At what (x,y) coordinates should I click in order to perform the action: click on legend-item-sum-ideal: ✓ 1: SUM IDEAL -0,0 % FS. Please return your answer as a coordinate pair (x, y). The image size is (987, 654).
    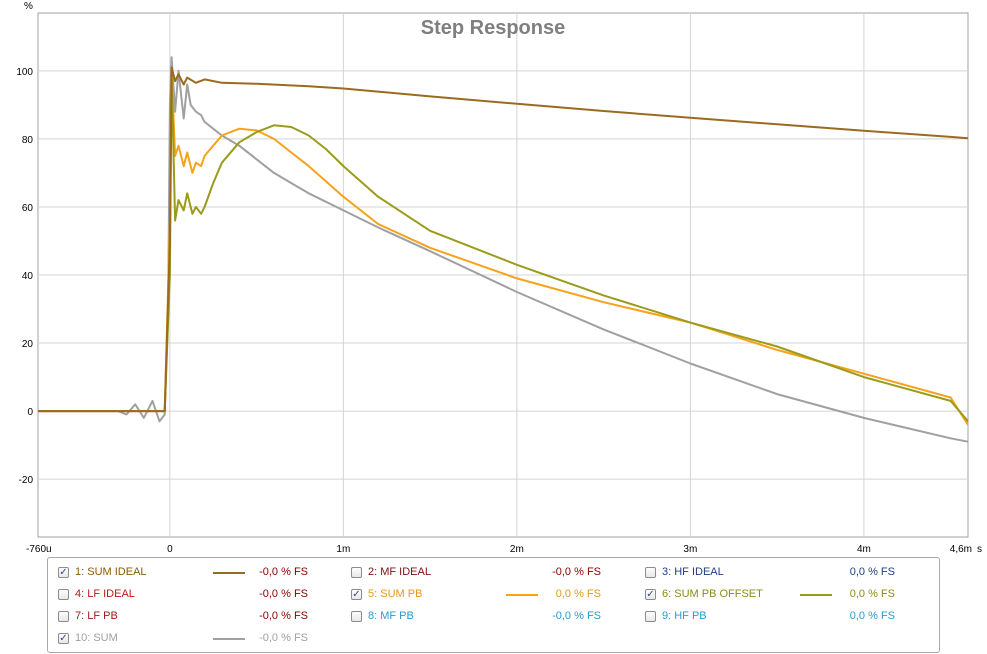
    Looking at the image, I should click on (188, 573).